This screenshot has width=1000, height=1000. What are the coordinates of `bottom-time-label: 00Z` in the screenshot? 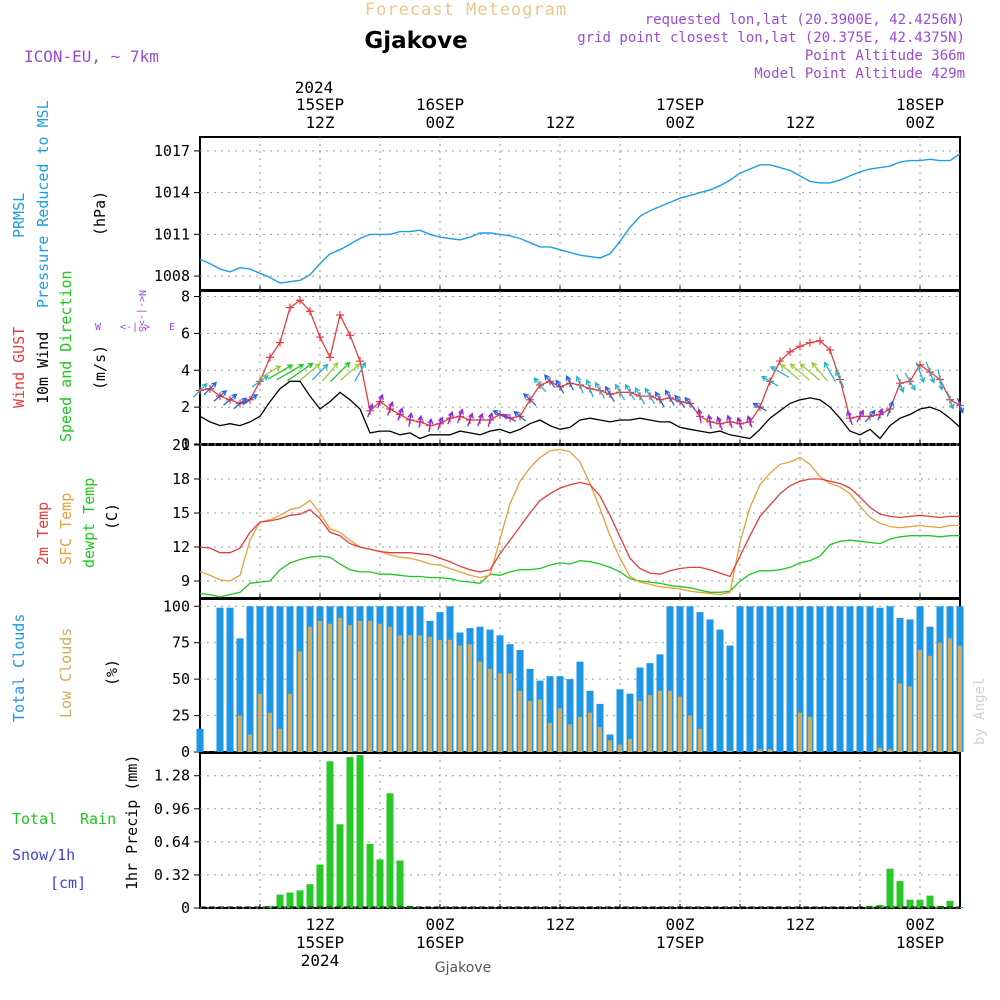 It's located at (440, 924).